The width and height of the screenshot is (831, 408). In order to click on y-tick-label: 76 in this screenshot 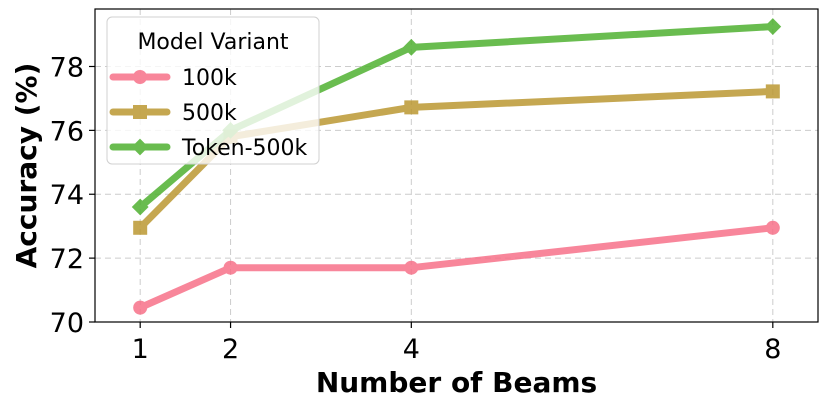, I will do `click(67, 131)`.